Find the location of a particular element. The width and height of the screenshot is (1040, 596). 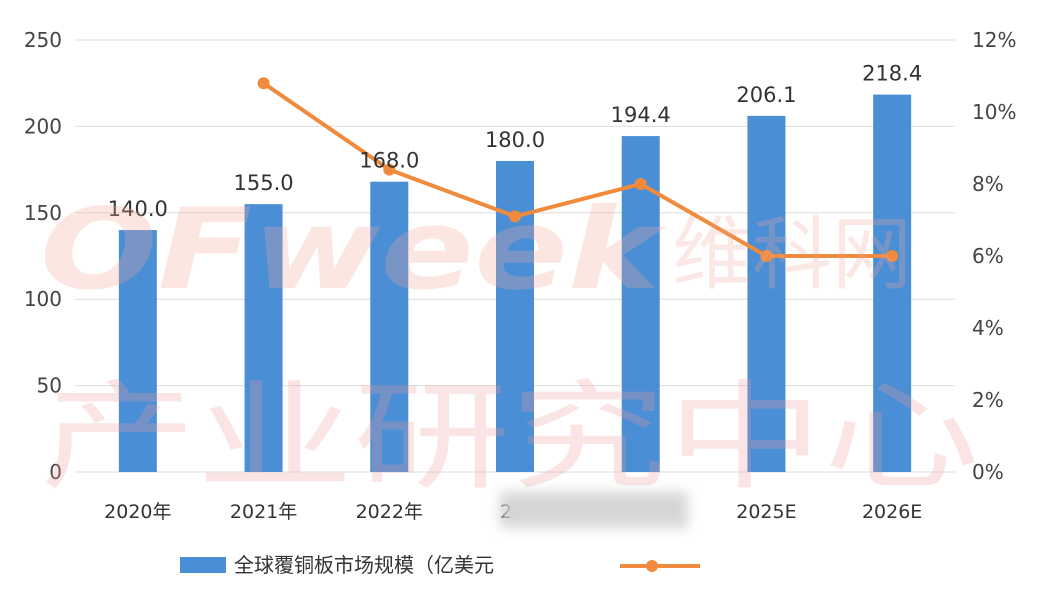

bar-data-label: 155.0 is located at coordinates (264, 183).